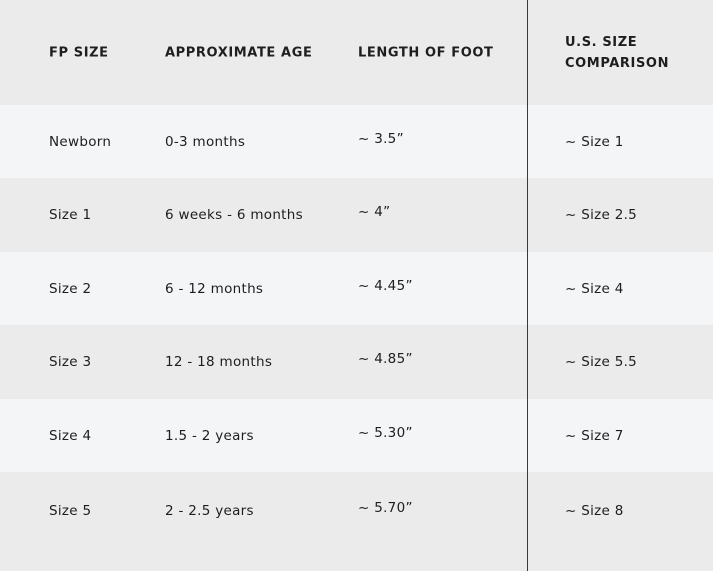 The height and width of the screenshot is (571, 713). I want to click on foot-length-cell: ~ 4”, so click(374, 212).